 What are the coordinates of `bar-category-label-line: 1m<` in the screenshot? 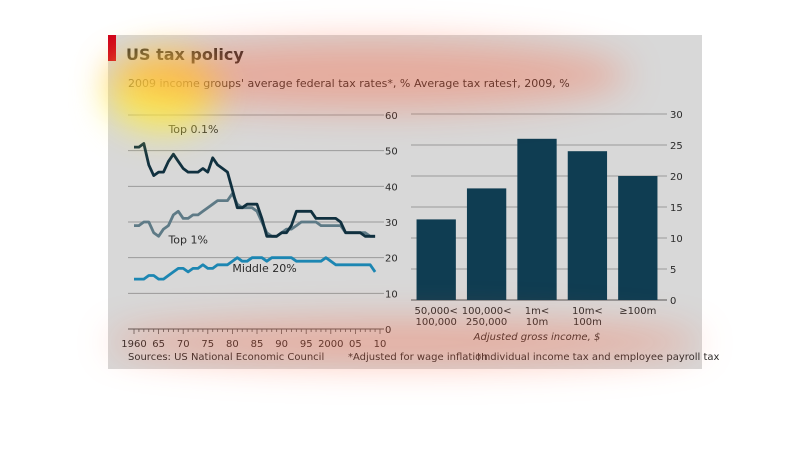 It's located at (537, 311).